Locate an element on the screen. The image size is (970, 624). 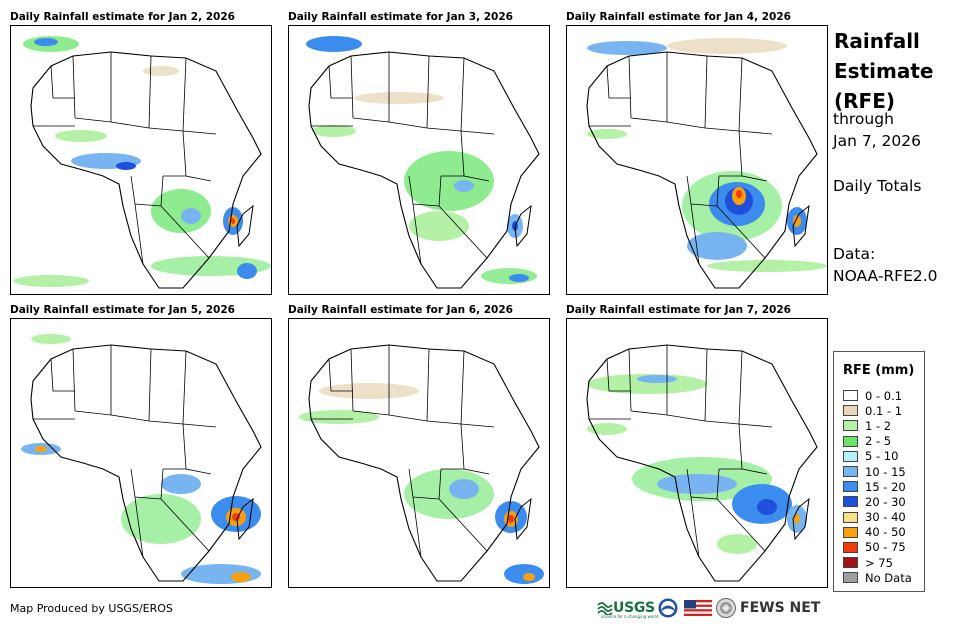
legend-item: 10 - 15 is located at coordinates (877, 471).